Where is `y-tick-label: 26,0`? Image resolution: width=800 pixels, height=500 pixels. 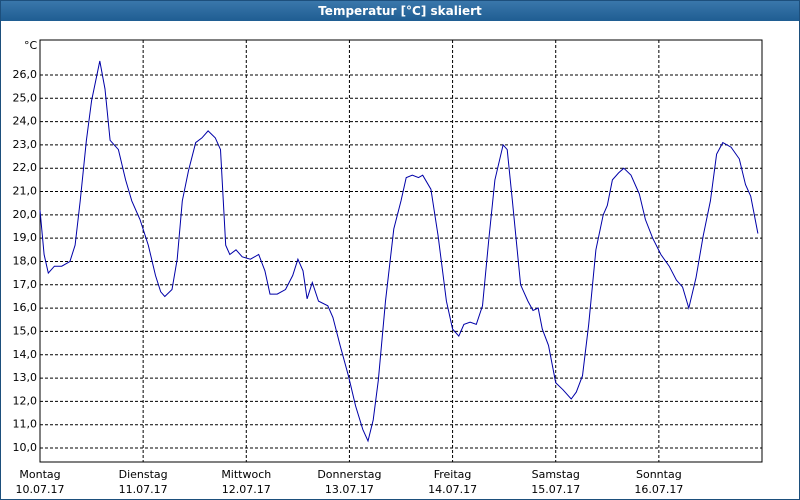 y-tick-label: 26,0 is located at coordinates (25, 74).